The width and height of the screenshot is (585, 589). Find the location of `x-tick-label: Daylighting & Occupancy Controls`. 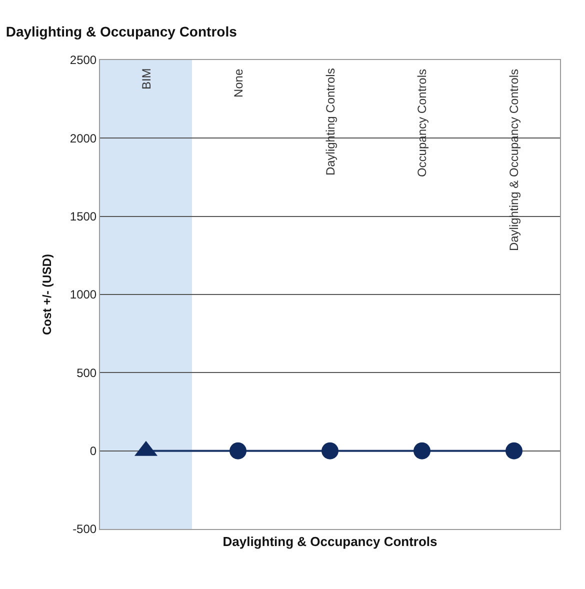

x-tick-label: Daylighting & Occupancy Controls is located at coordinates (513, 160).